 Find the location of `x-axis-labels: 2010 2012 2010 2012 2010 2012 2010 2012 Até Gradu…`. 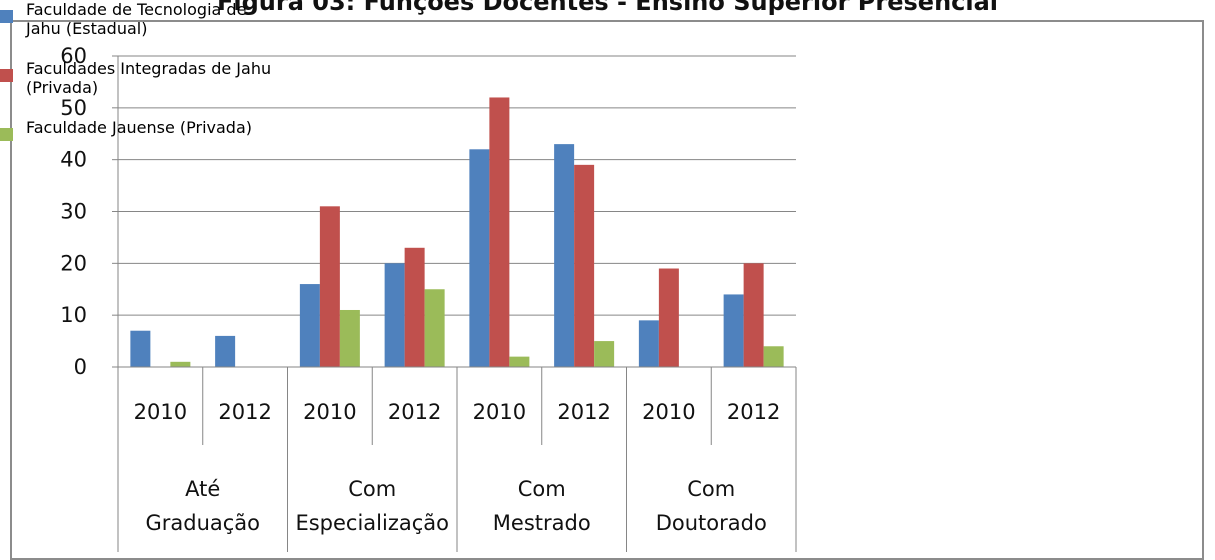

x-axis-labels: 2010 2012 2010 2012 2010 2012 2010 2012 Até Gradu… is located at coordinates (457, 467).